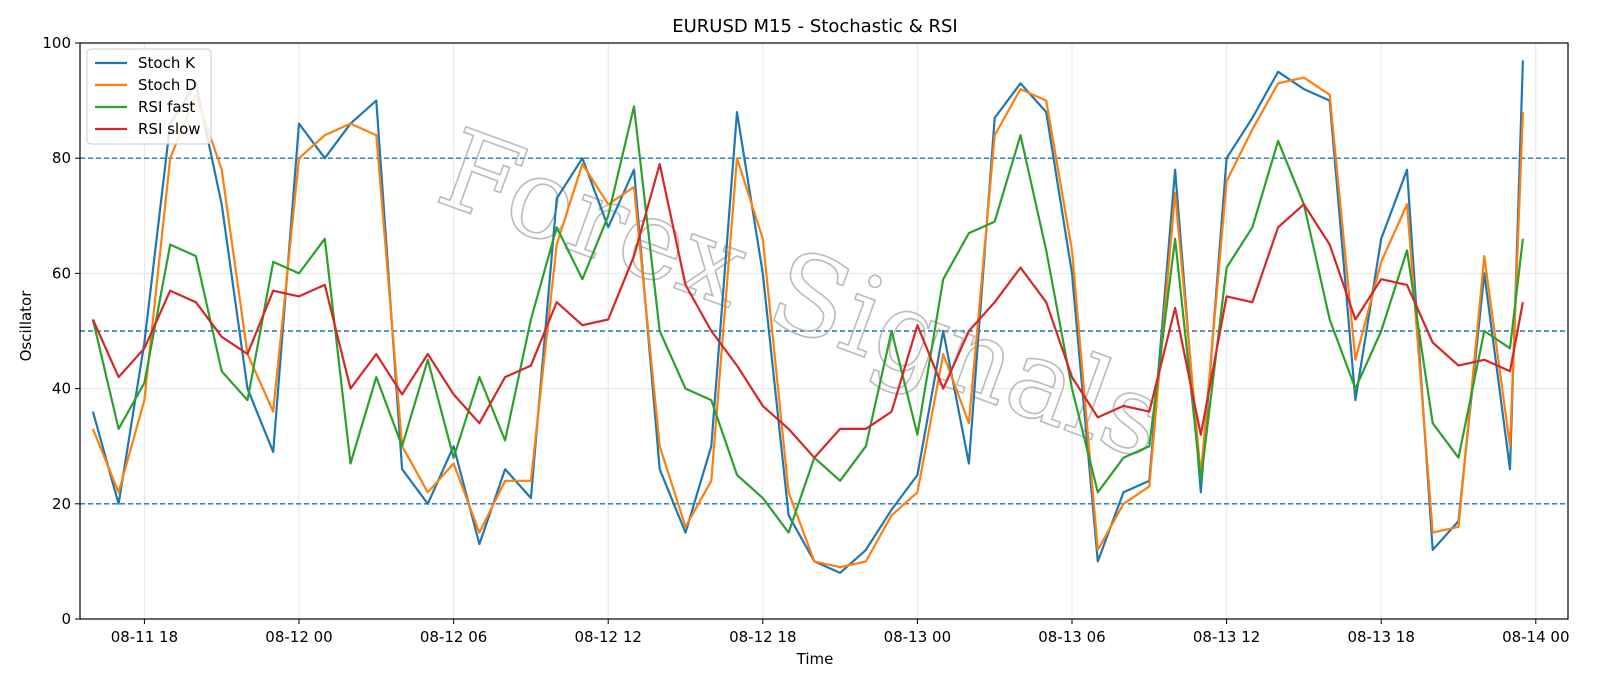 The height and width of the screenshot is (686, 1600). What do you see at coordinates (167, 63) in the screenshot?
I see `legend-label: Stoch K` at bounding box center [167, 63].